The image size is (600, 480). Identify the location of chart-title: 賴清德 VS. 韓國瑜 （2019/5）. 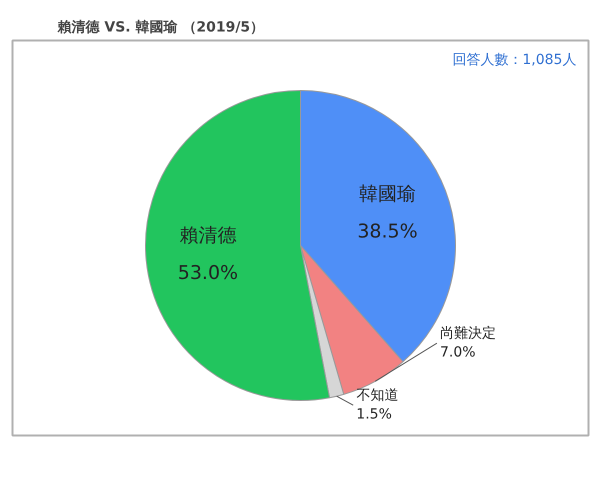
(160, 28).